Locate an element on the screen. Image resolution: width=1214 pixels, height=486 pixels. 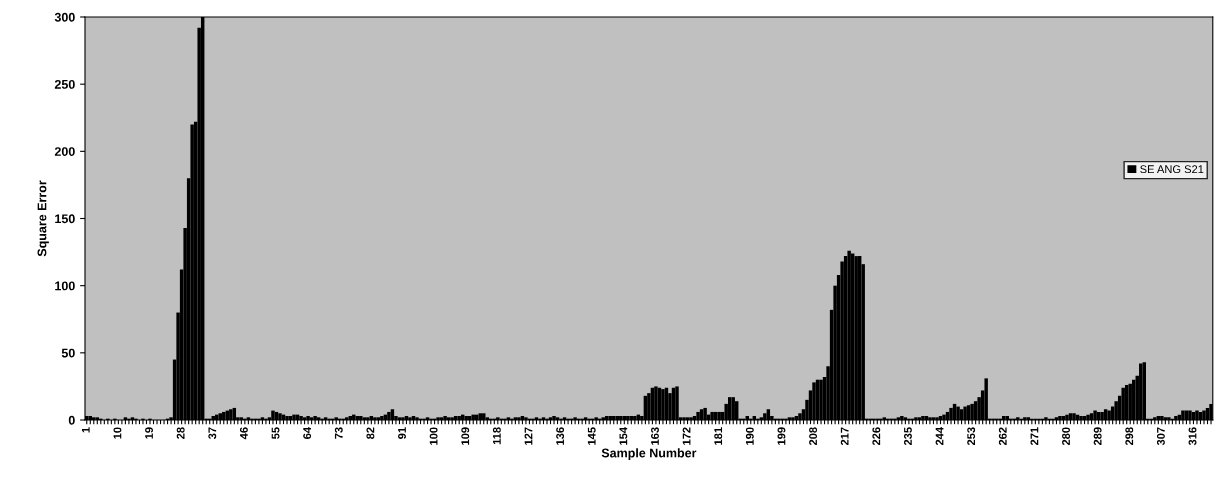
x-tick-label: 1 is located at coordinates (85, 430).